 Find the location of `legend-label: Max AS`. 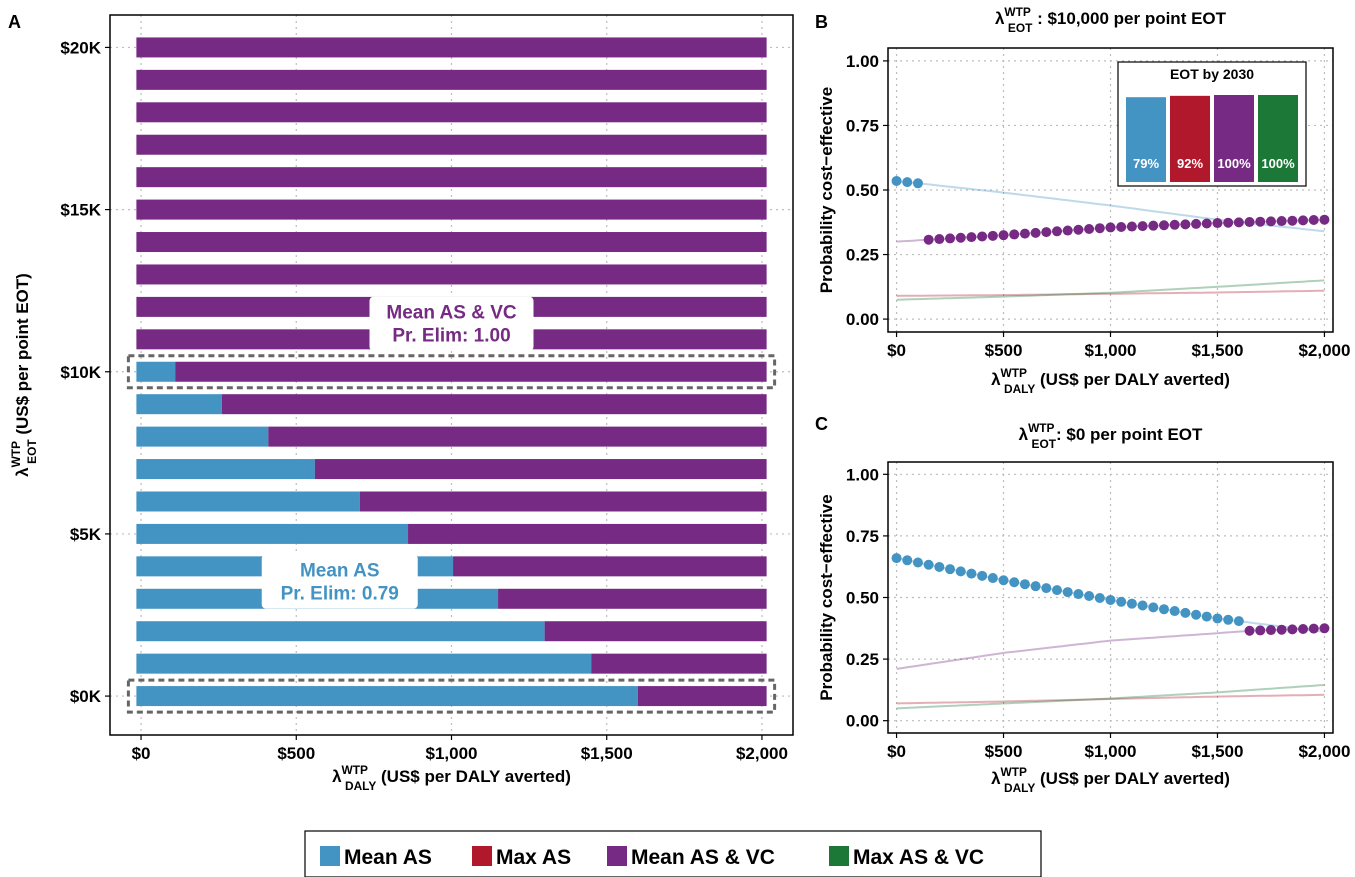

legend-label: Max AS is located at coordinates (533, 857).